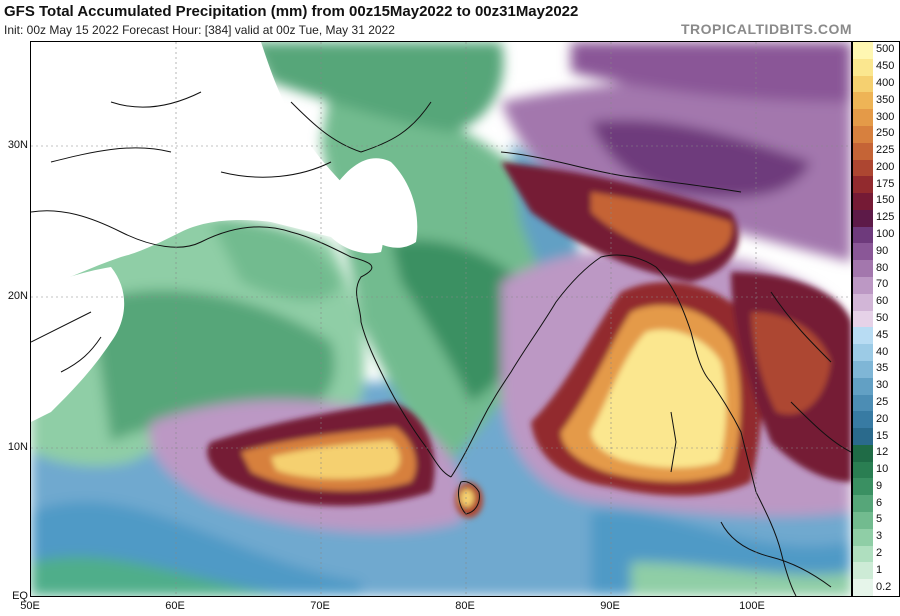 The image size is (900, 616). Describe the element at coordinates (465, 606) in the screenshot. I see `lon-label-80e: 80E` at that location.